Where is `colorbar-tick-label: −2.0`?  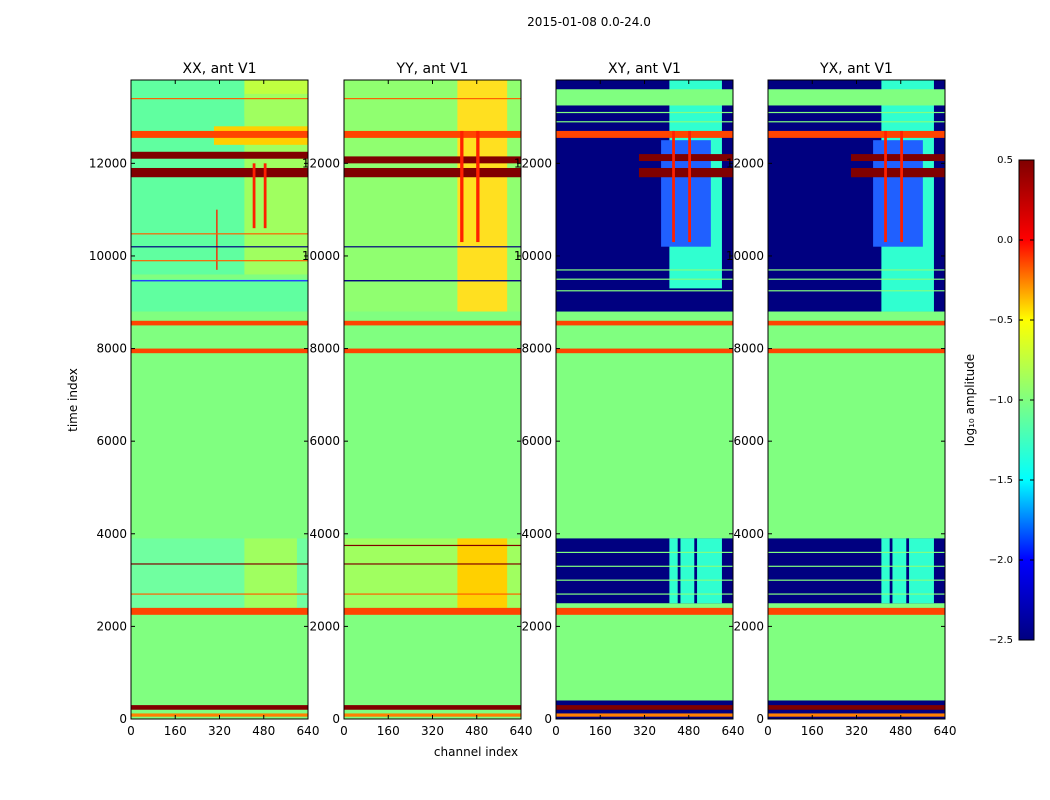 colorbar-tick-label: −2.0 is located at coordinates (1001, 560).